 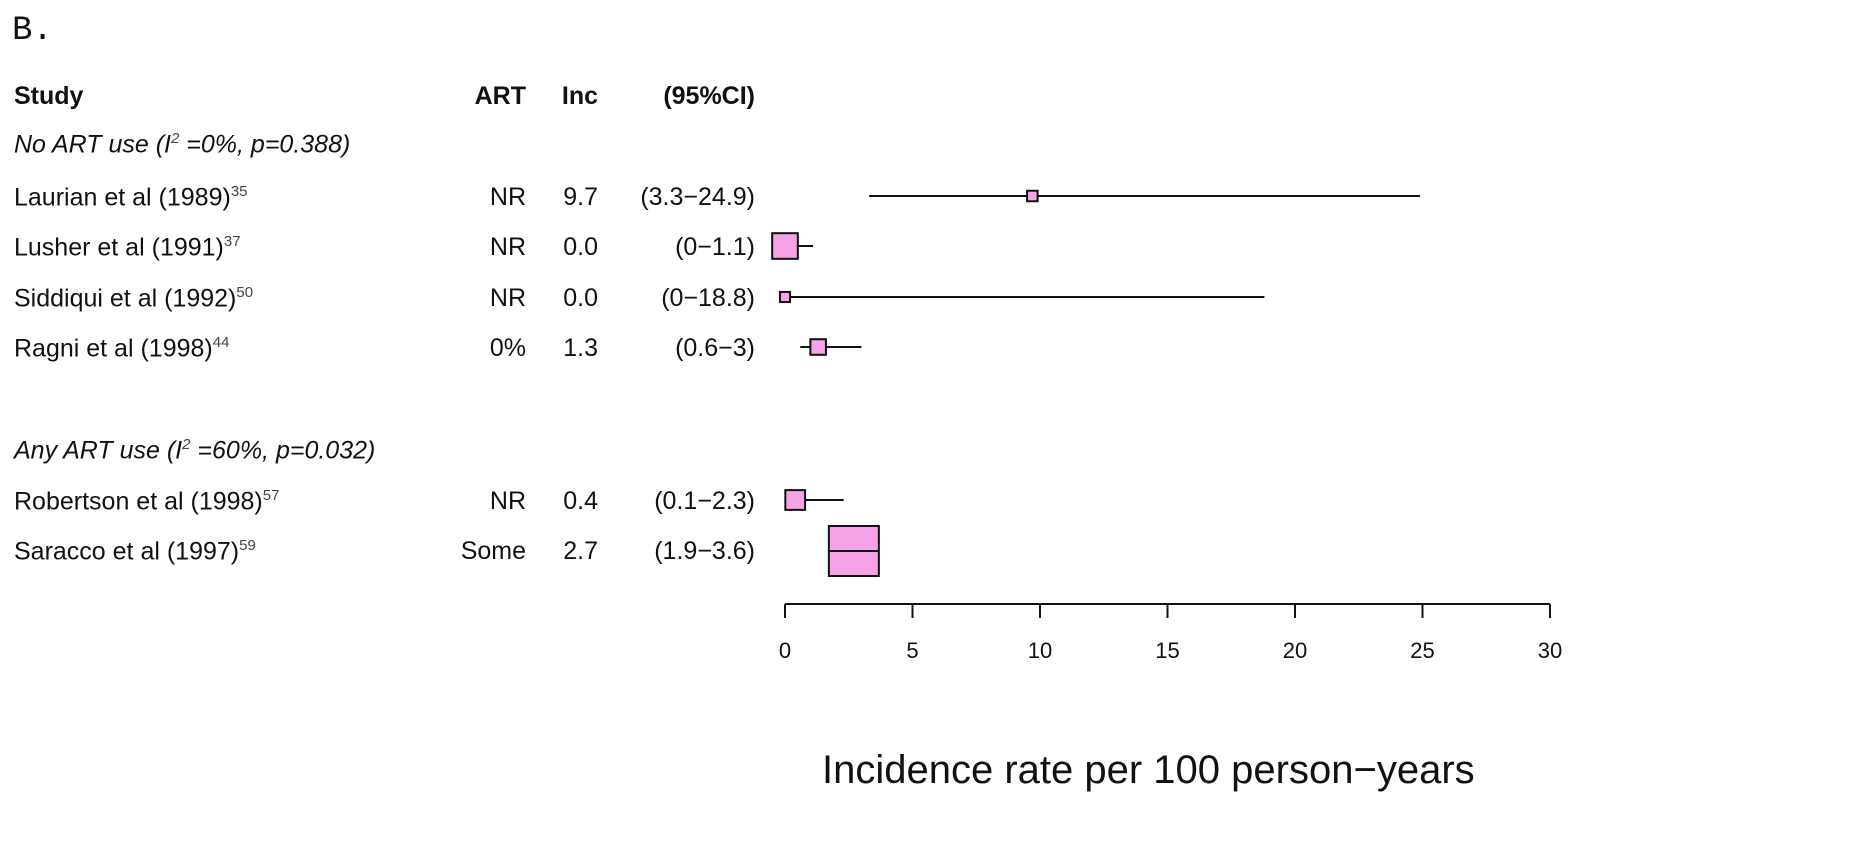 What do you see at coordinates (127, 247) in the screenshot?
I see `study-name: Lusher et al (1991)37` at bounding box center [127, 247].